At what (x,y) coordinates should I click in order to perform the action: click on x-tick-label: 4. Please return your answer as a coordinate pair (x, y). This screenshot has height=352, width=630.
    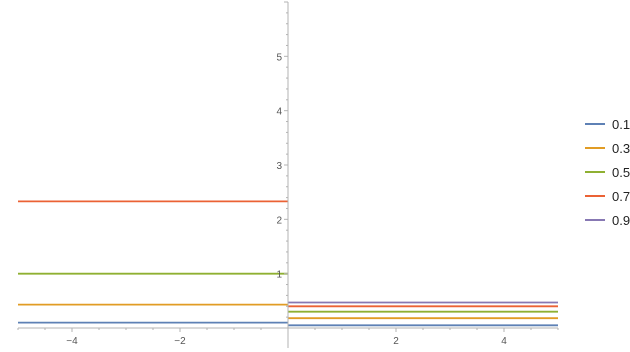
    Looking at the image, I should click on (504, 341).